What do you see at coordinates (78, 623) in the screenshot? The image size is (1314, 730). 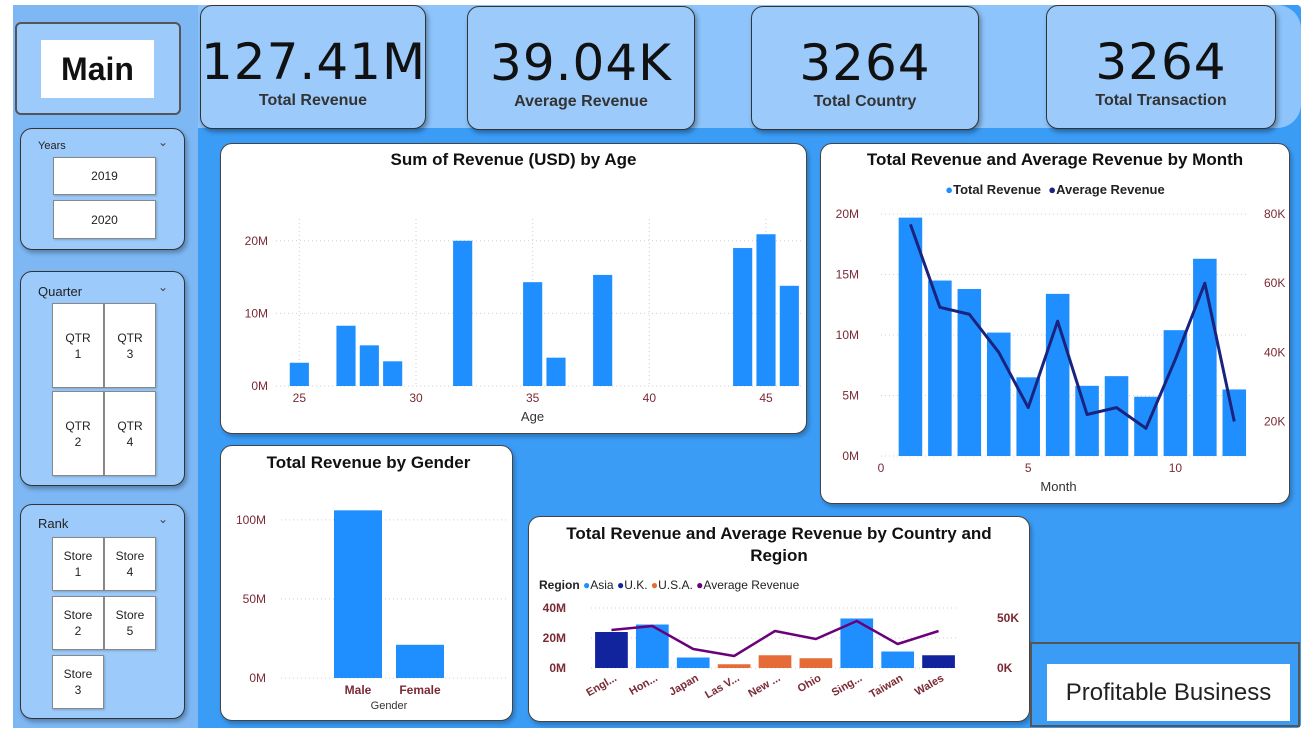 I see `slicer-item-store2: Store 2` at bounding box center [78, 623].